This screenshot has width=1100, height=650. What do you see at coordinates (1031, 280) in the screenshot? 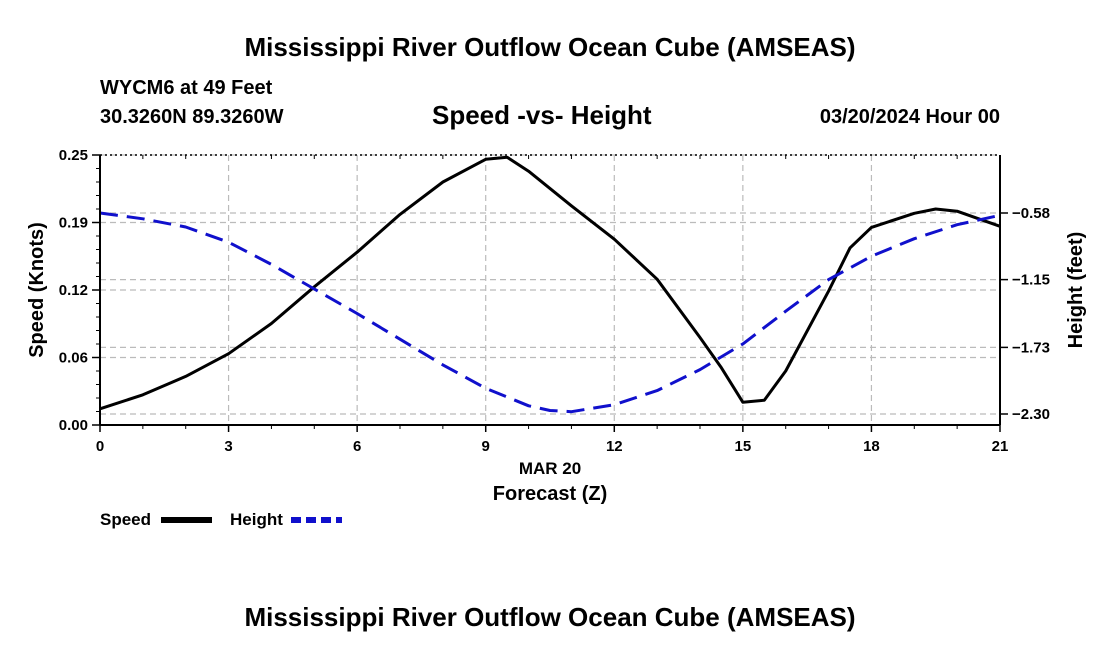
I see `y2-tick-label: −1.15` at bounding box center [1031, 280].